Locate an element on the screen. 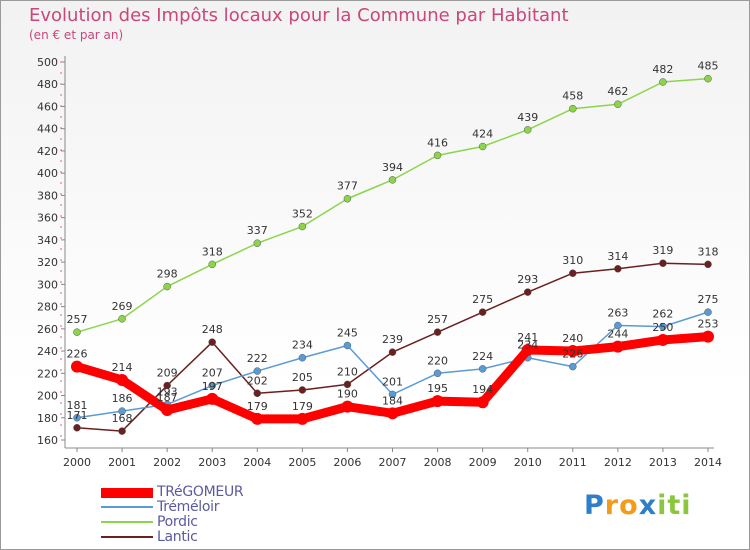 The image size is (750, 550). data-label-2-5: 352 is located at coordinates (302, 214).